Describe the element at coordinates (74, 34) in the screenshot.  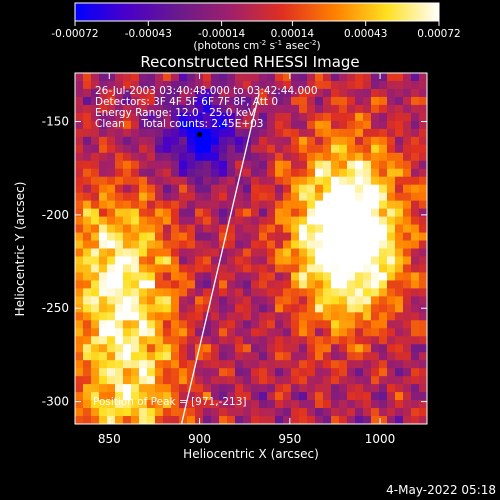
I see `colorbar-tick-label: -0.00072` at that location.